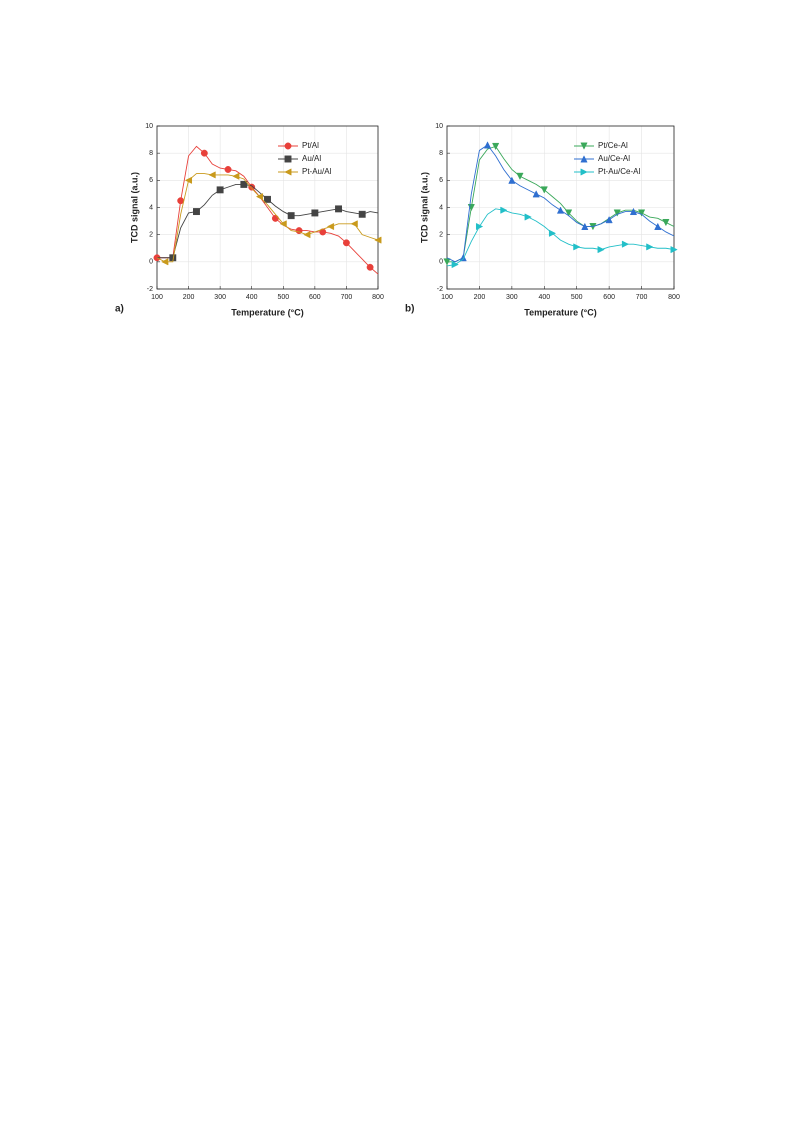  What do you see at coordinates (619, 171) in the screenshot?
I see `legend-label: Pt-Au/Ce-Al` at bounding box center [619, 171].